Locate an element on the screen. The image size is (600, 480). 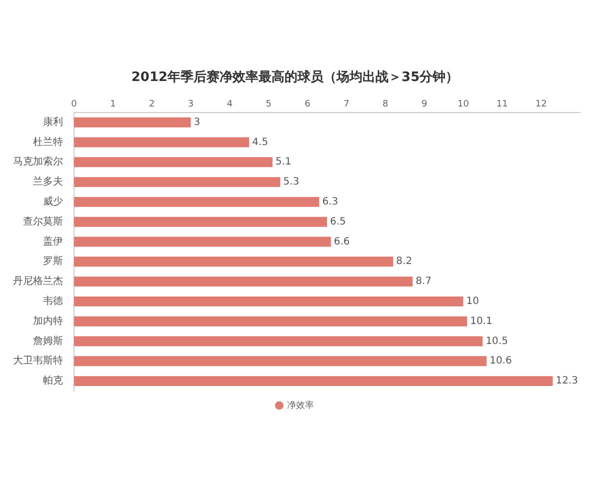
data-label: 10.1 is located at coordinates (481, 321).